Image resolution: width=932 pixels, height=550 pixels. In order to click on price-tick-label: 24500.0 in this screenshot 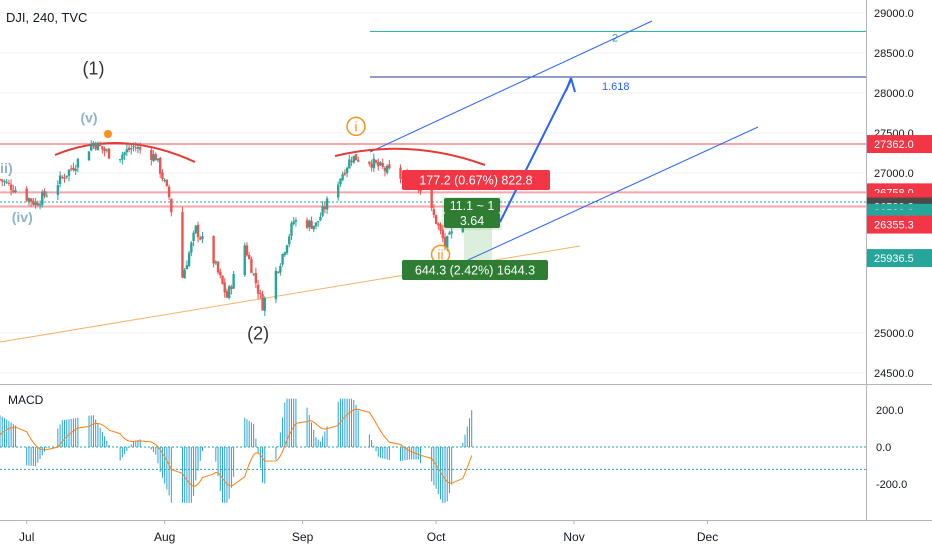, I will do `click(894, 374)`.